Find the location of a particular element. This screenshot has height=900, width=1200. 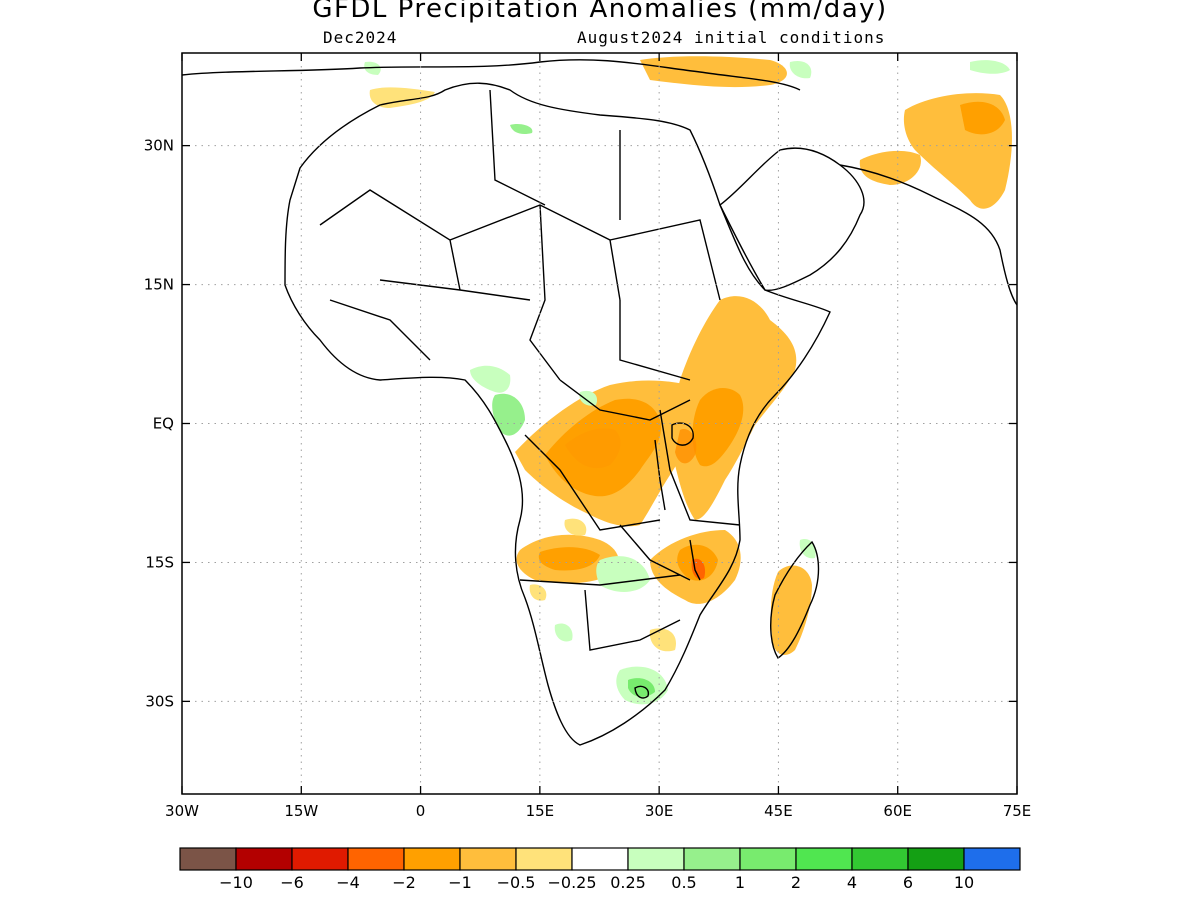

colorbar-label: 4 is located at coordinates (852, 882).